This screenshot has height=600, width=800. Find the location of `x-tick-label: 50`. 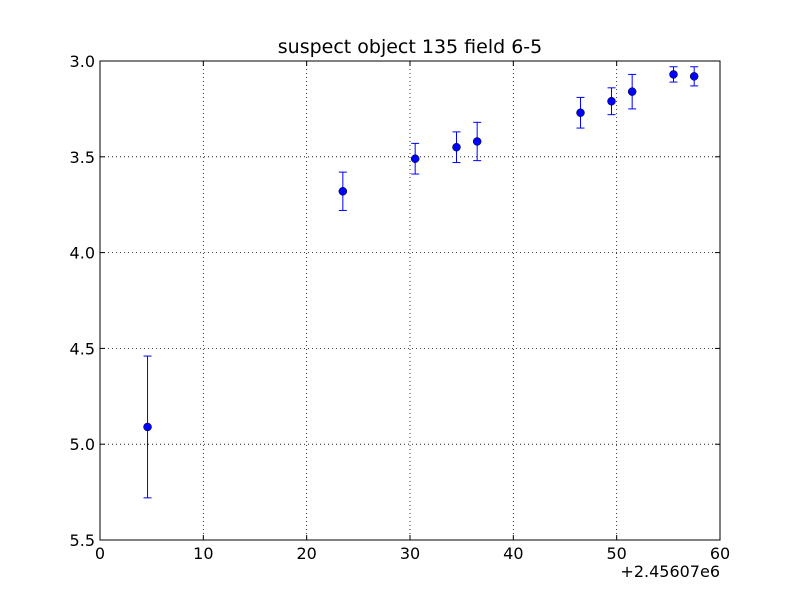

x-tick-label: 50 is located at coordinates (616, 553).